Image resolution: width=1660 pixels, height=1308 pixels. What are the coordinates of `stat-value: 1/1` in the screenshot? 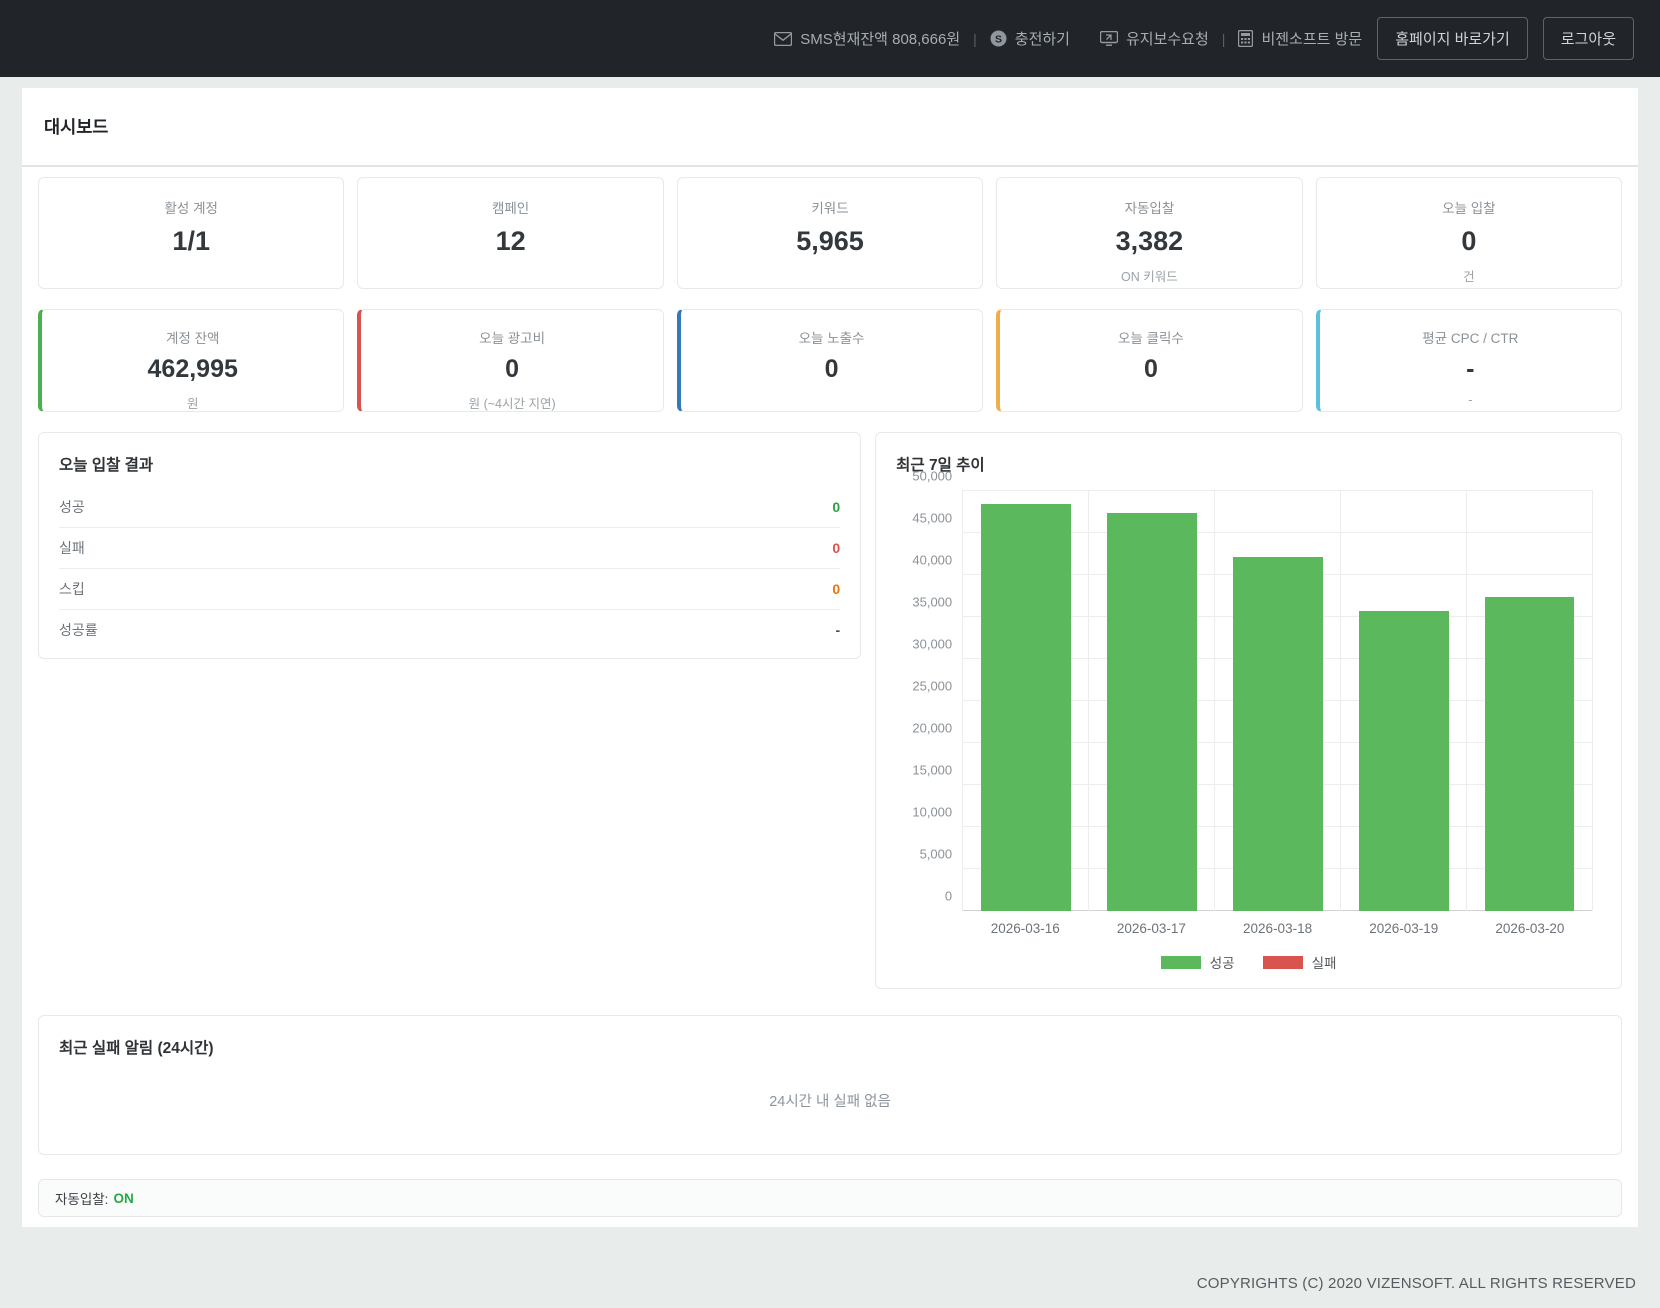 It's located at (191, 241).